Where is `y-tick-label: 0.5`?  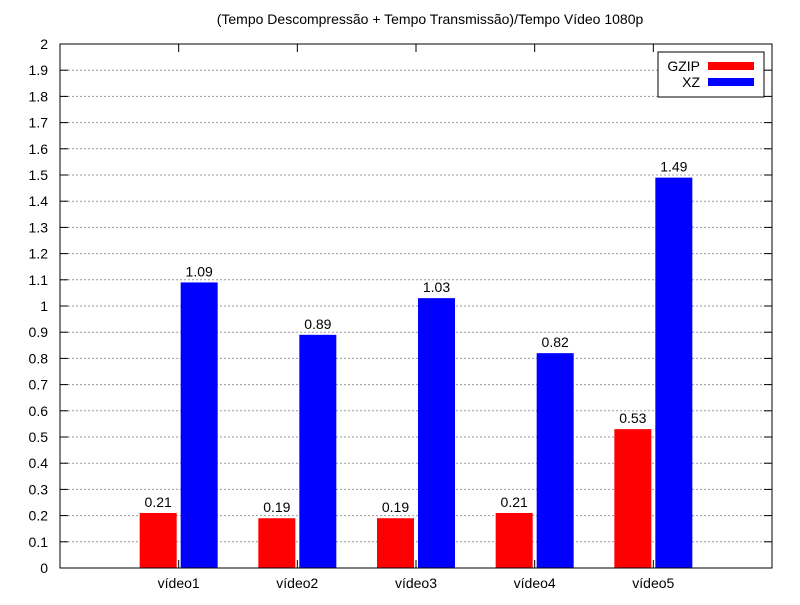 y-tick-label: 0.5 is located at coordinates (39, 437).